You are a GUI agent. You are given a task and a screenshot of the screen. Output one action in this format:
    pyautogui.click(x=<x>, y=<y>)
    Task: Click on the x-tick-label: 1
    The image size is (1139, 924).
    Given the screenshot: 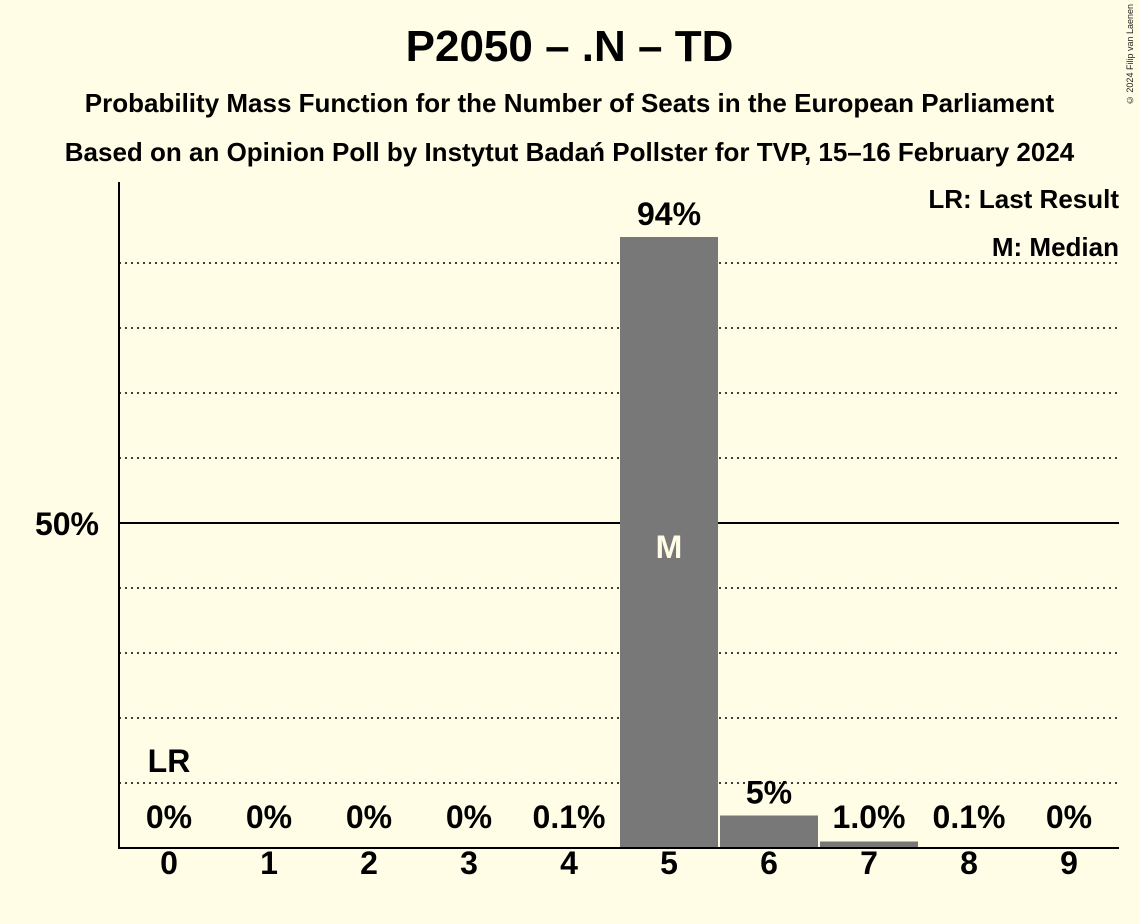 What is the action you would take?
    pyautogui.click(x=269, y=863)
    